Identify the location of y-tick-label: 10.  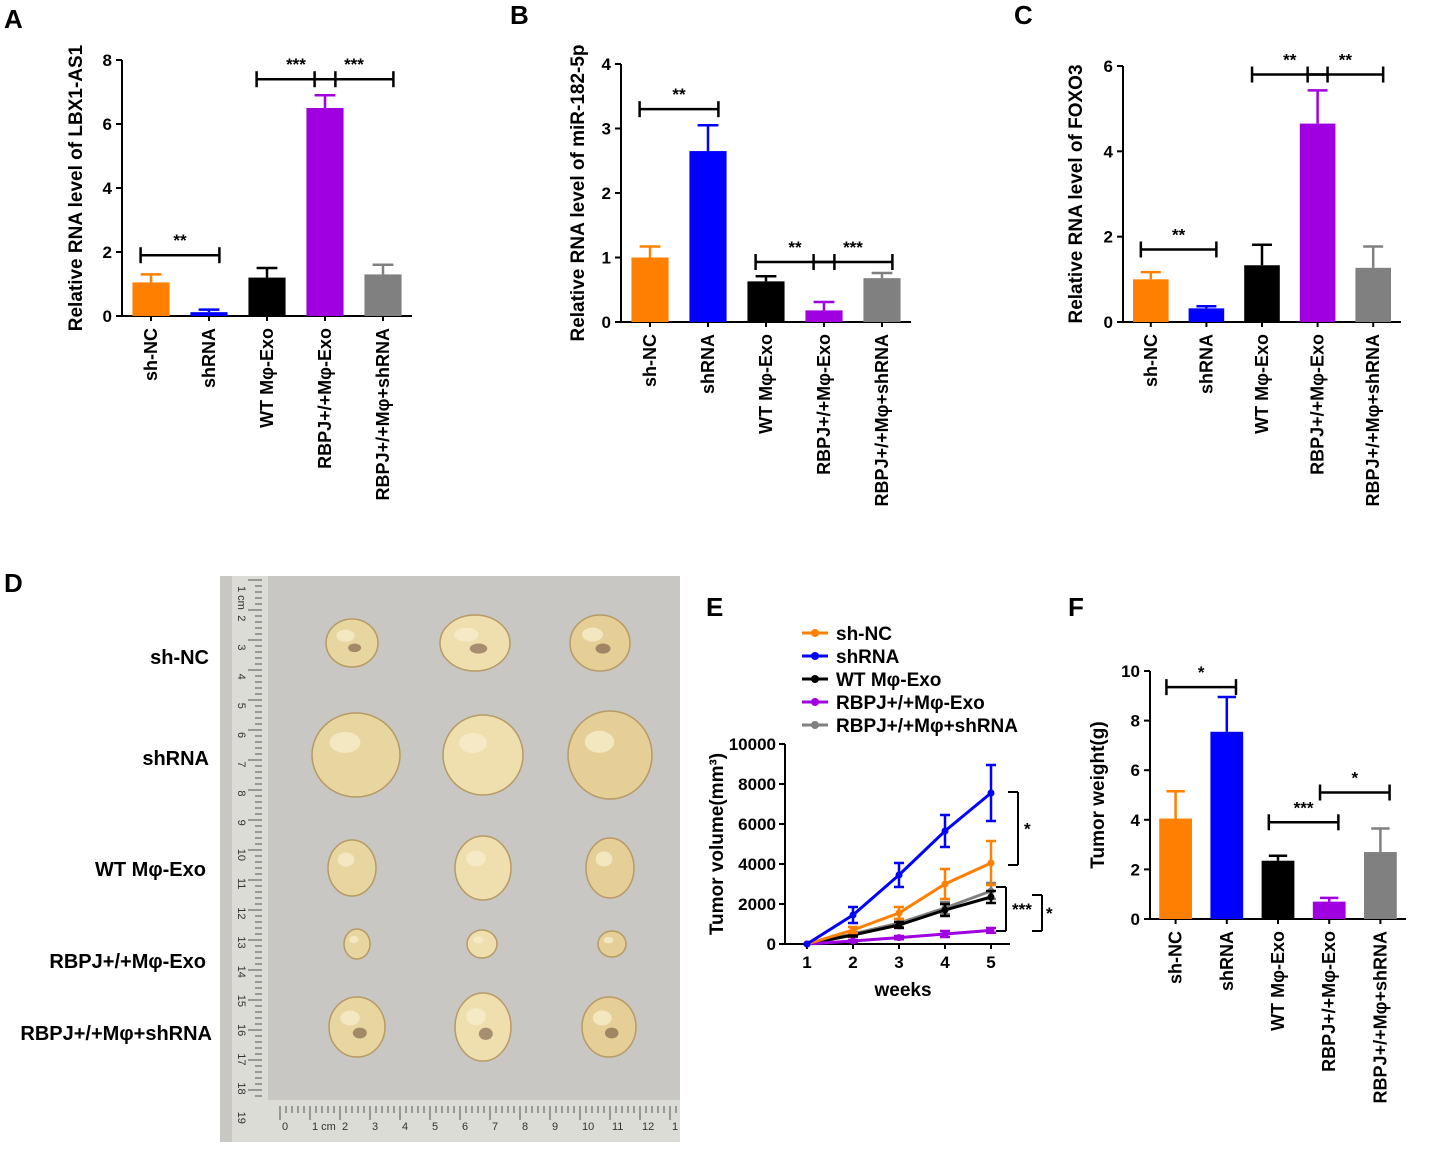
(1130, 671).